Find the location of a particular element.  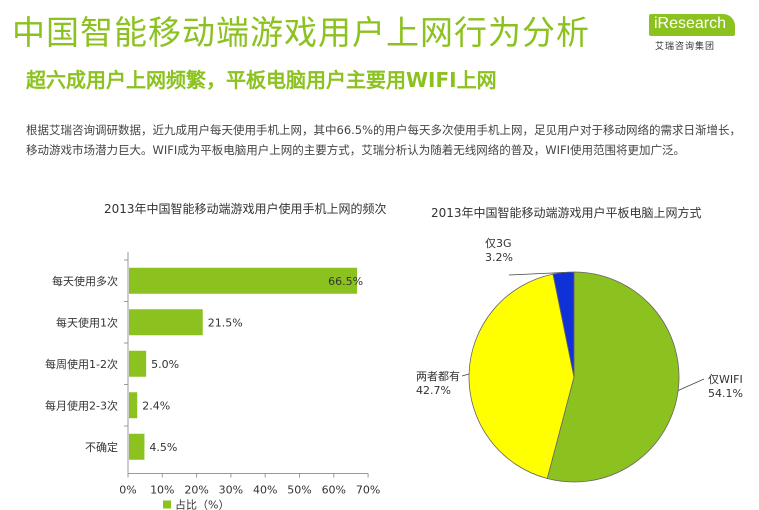

pie-chart-title: 2013年中国智能移动端游戏用户平板电脑上网方式 is located at coordinates (566, 213).